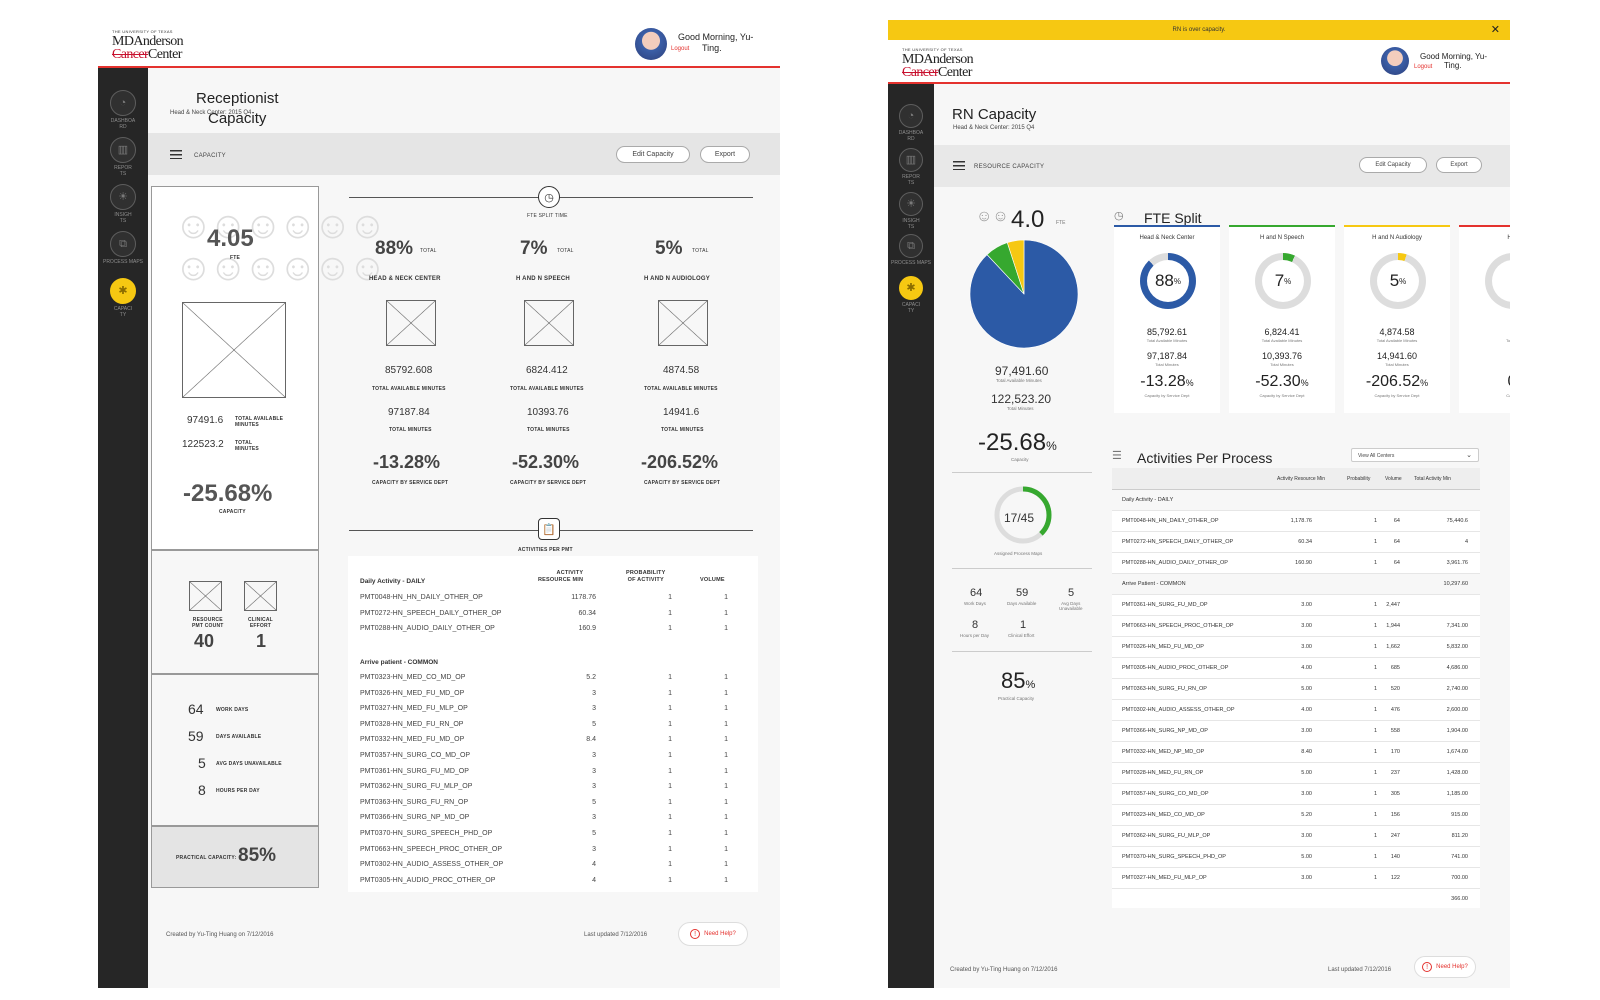 The width and height of the screenshot is (1600, 1000). Describe the element at coordinates (147, 54) in the screenshot. I see `logo-cancer-center: CancerCenter` at that location.